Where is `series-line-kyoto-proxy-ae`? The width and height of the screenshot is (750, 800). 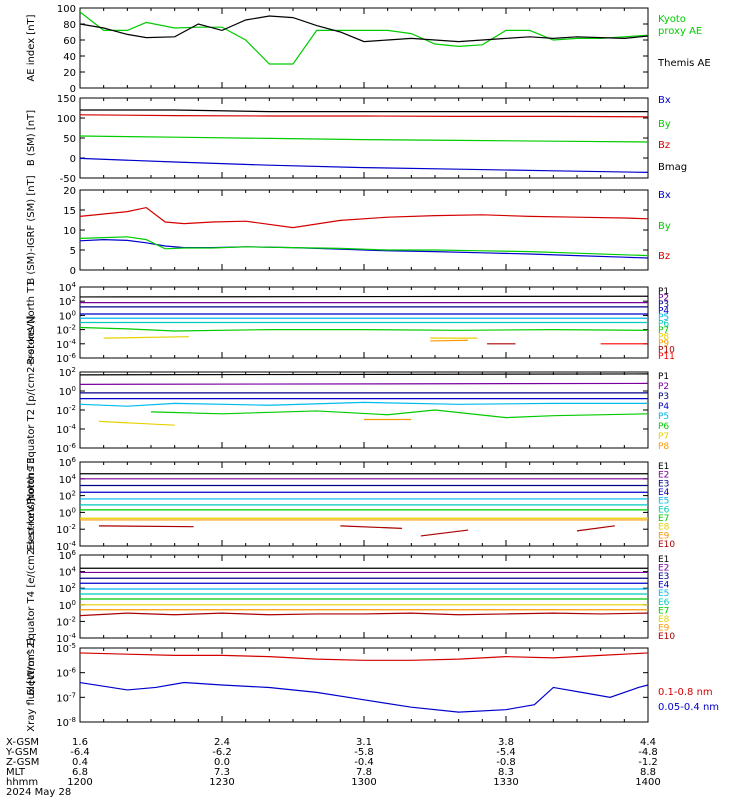
series-line-kyoto-proxy-ae is located at coordinates (364, 38).